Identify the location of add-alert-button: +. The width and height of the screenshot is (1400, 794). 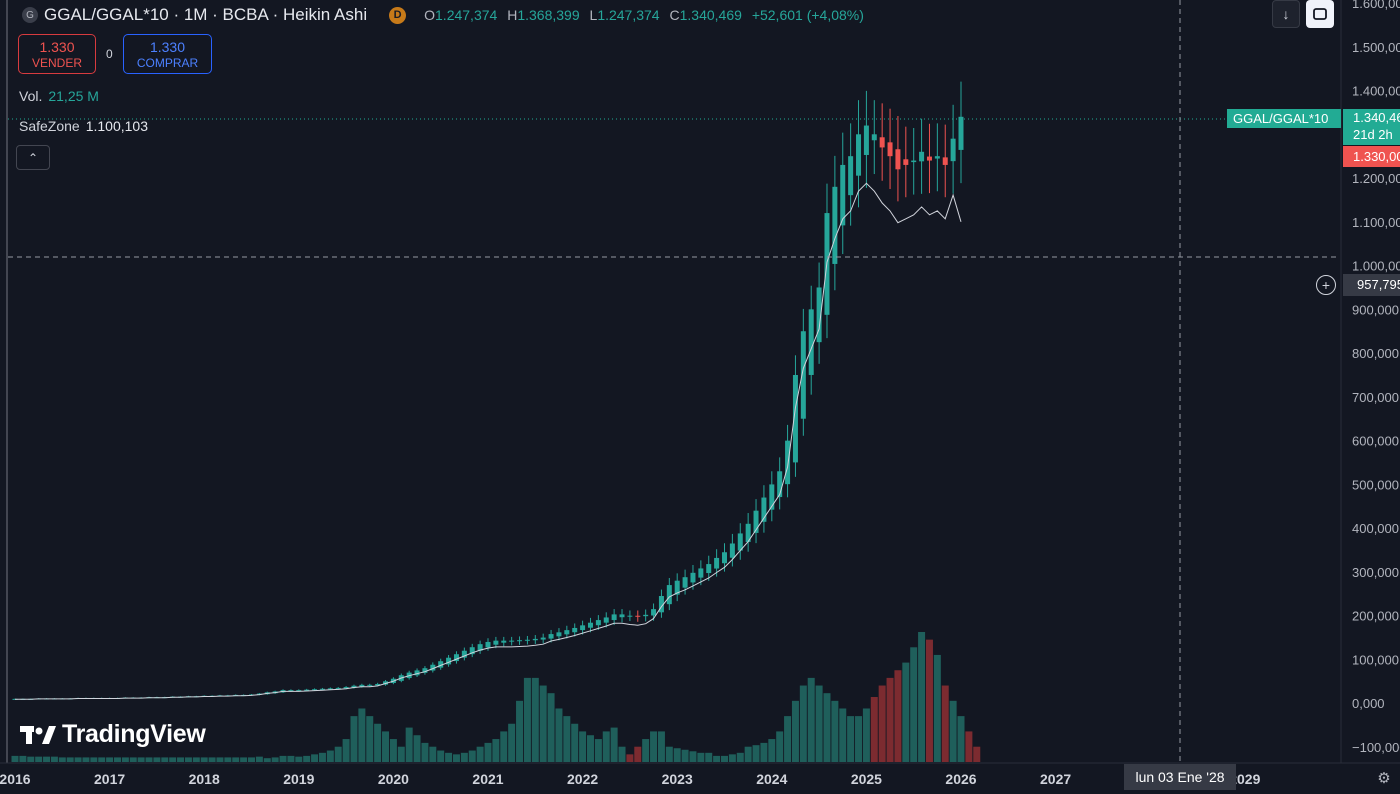
(1326, 285).